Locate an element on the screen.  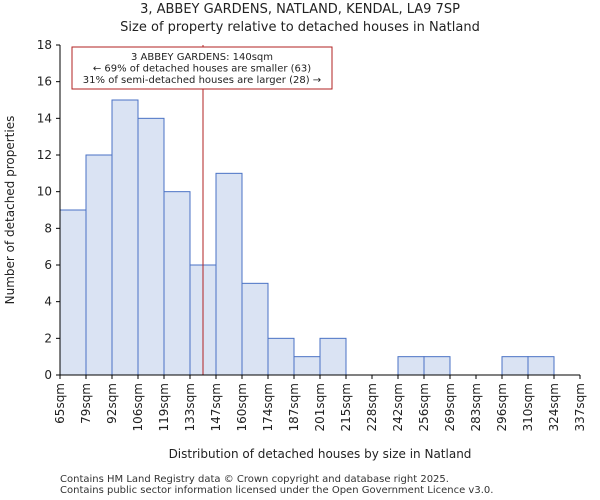
y-tick-label: 0 is located at coordinates (48, 375).